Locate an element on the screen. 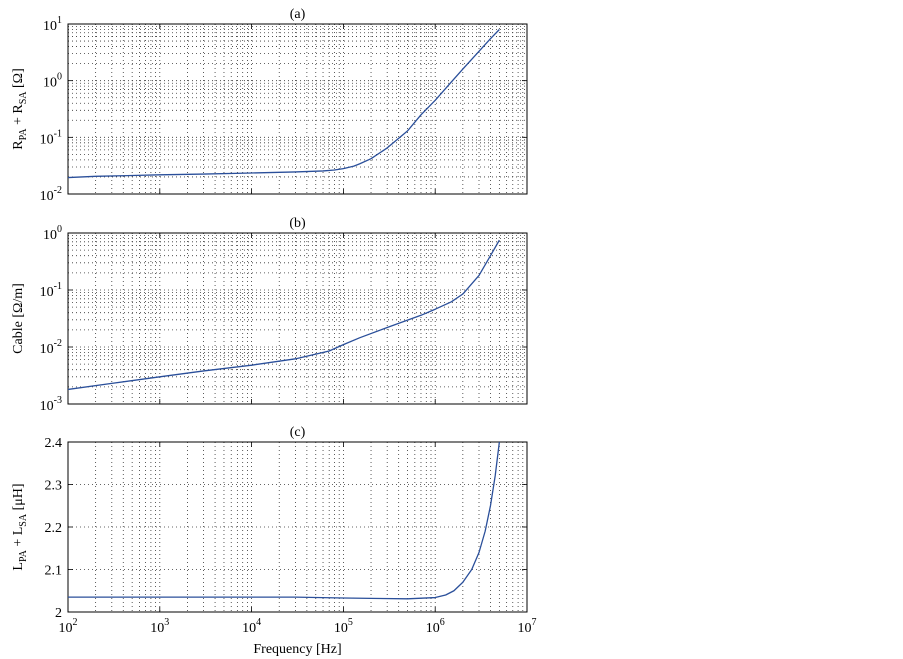 This screenshot has width=903, height=659. y-axis-label: LPA + LSA [μH] is located at coordinates (20, 526).